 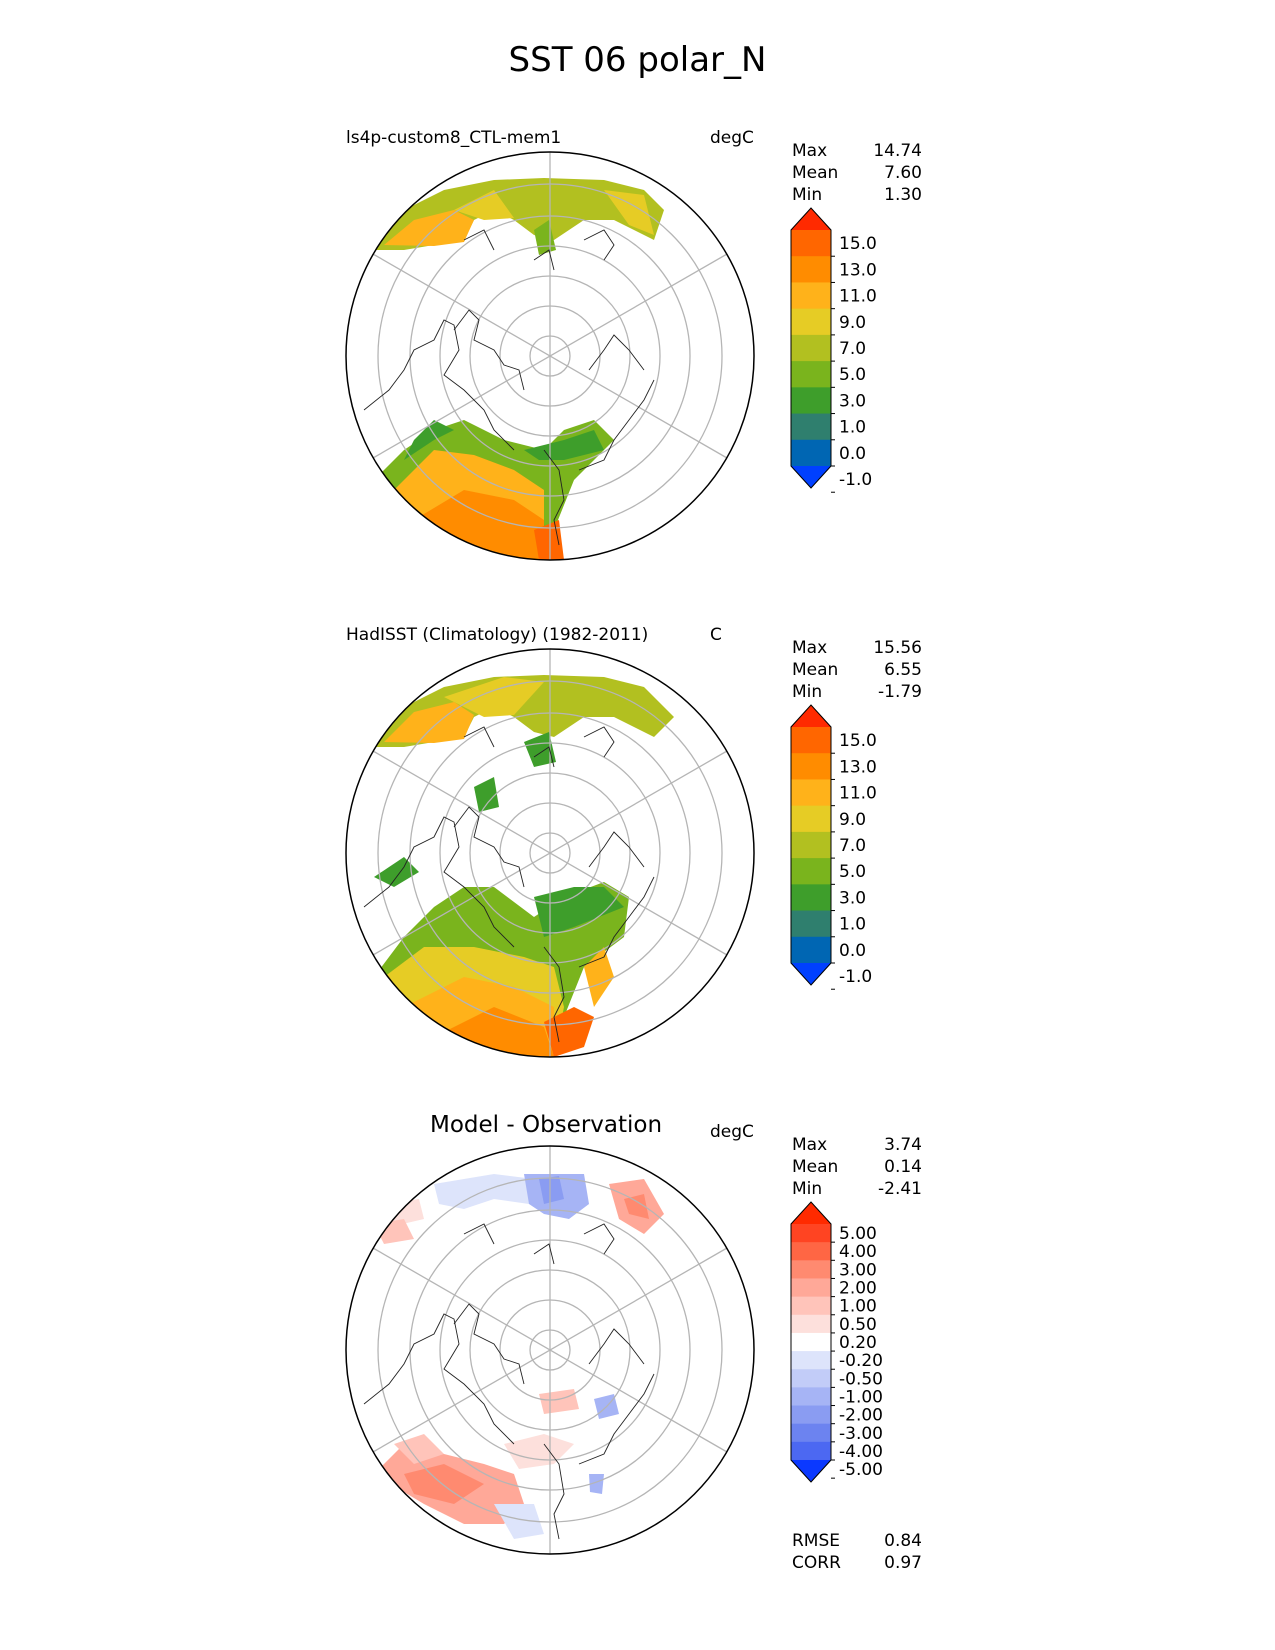 What do you see at coordinates (857, 173) in the screenshot?
I see `stats-box: Max 14.74 Mean 7.60 Min 1.30` at bounding box center [857, 173].